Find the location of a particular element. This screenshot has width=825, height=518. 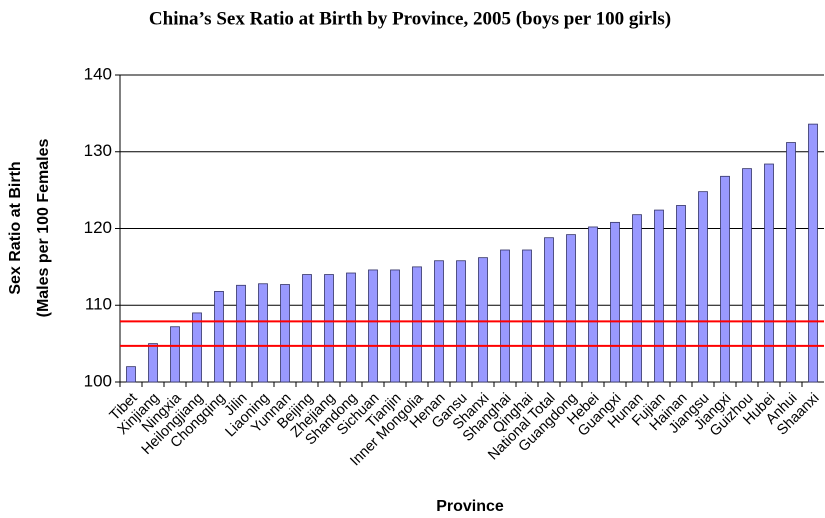

y-tick-label: 110 is located at coordinates (98, 304).